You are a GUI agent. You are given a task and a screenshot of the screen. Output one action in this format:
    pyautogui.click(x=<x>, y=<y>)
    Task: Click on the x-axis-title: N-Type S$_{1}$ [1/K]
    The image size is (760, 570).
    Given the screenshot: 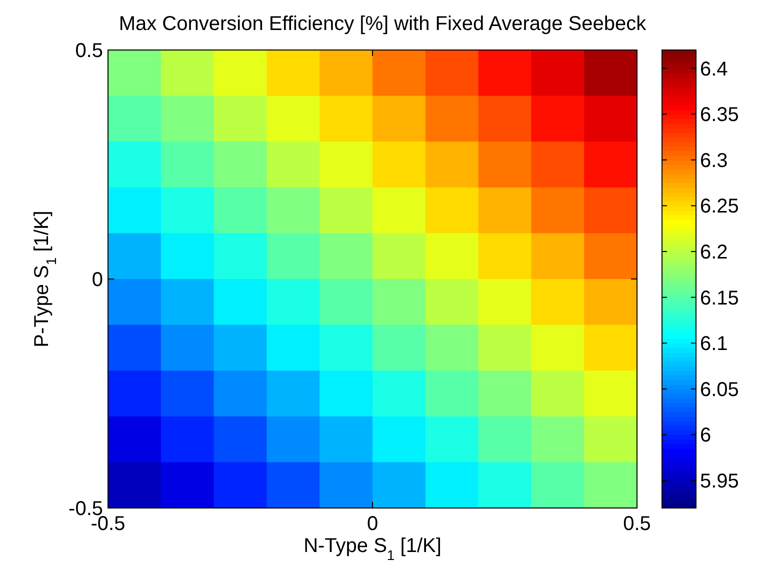 What is the action you would take?
    pyautogui.click(x=373, y=549)
    